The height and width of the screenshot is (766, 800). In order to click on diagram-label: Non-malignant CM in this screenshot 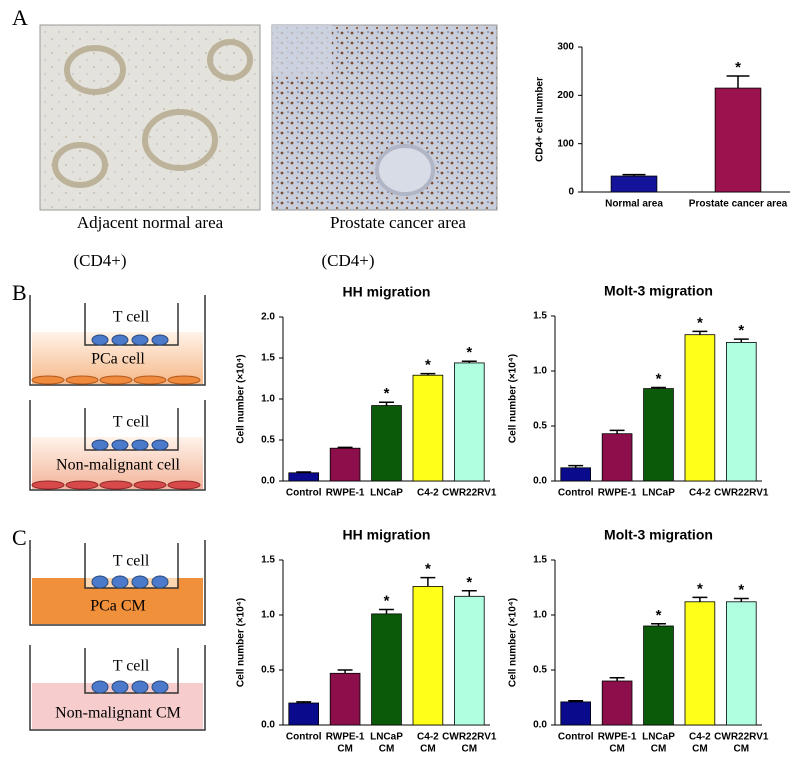, I will do `click(118, 713)`.